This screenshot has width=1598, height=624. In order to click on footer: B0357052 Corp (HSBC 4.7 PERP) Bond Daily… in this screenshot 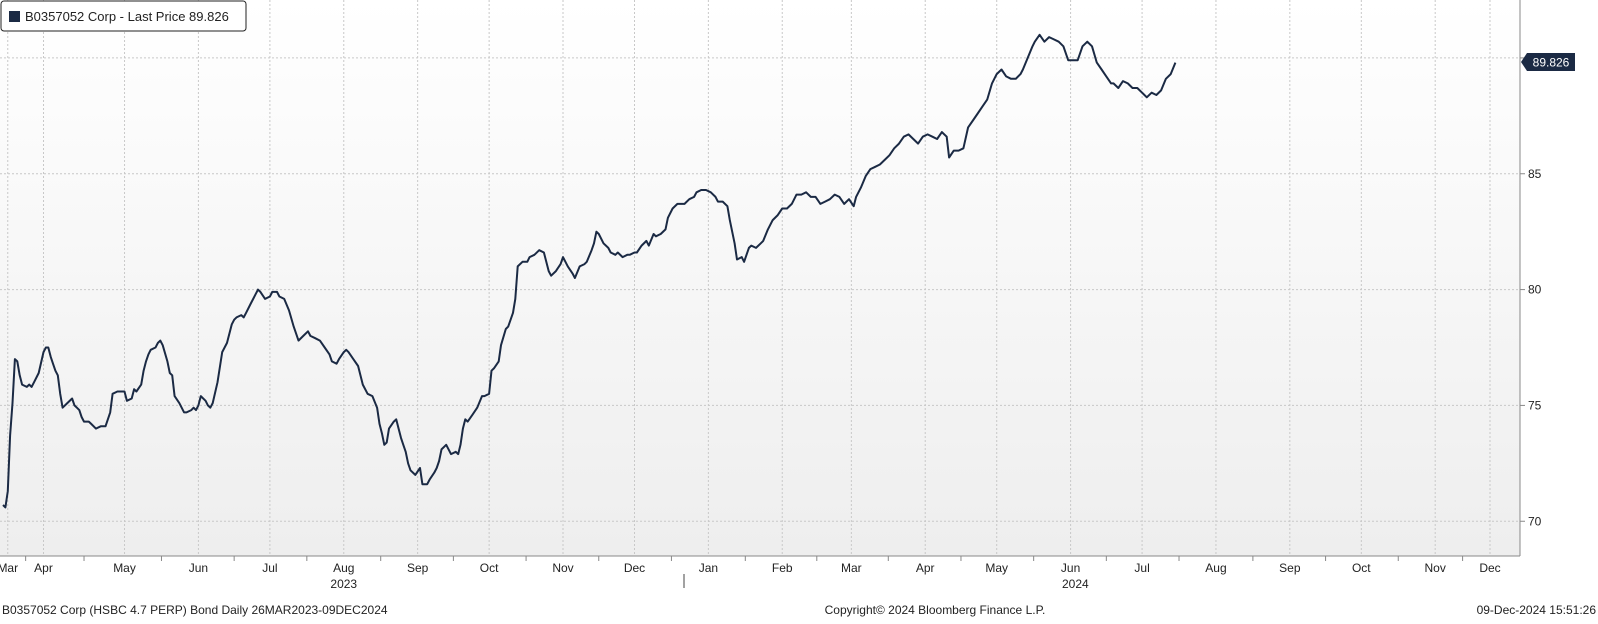, I will do `click(799, 610)`.